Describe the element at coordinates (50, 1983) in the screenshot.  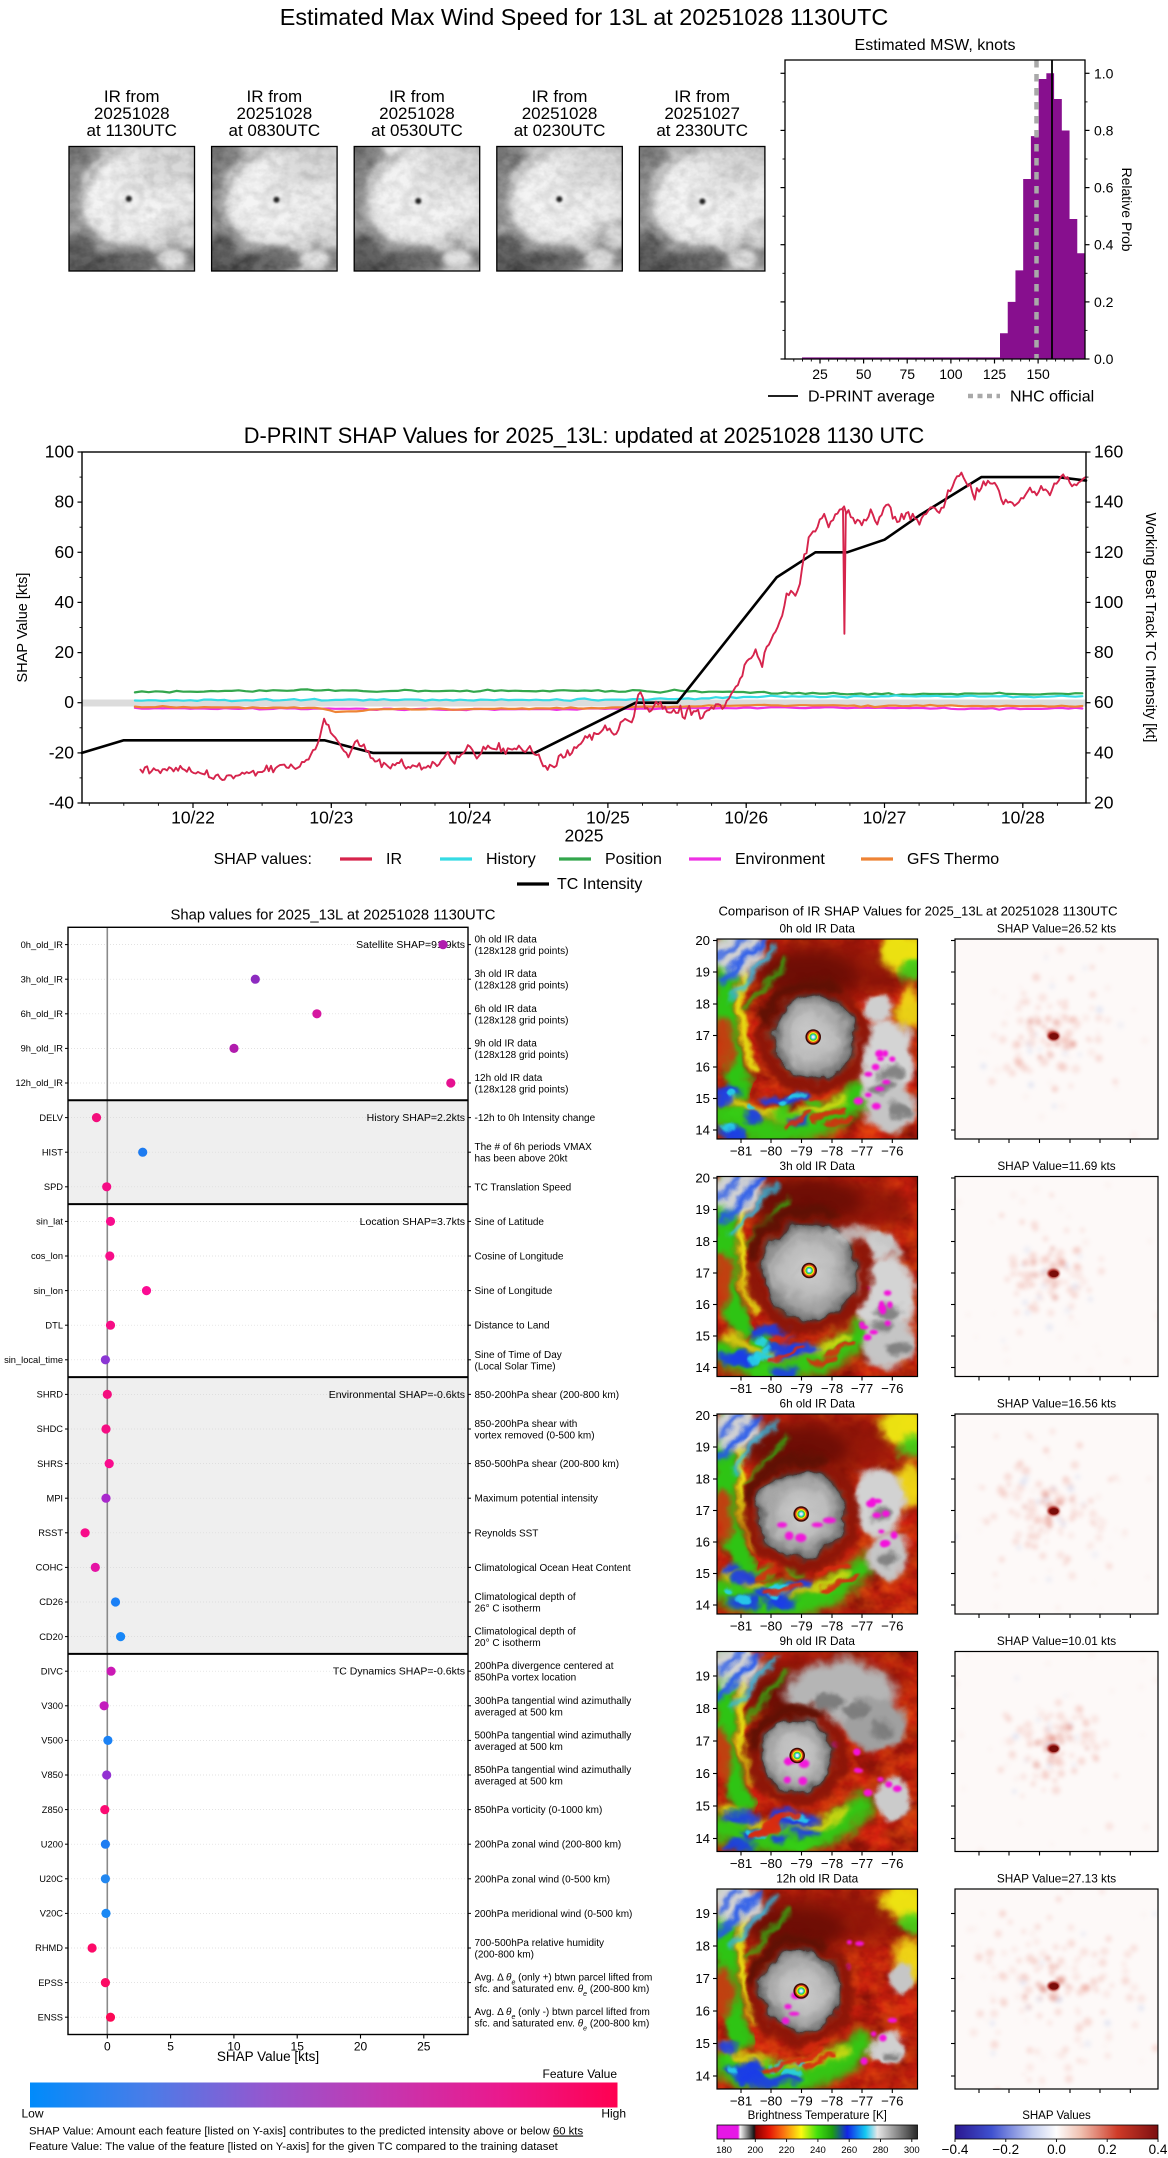
I see `svg-text: EPSS` at that location.